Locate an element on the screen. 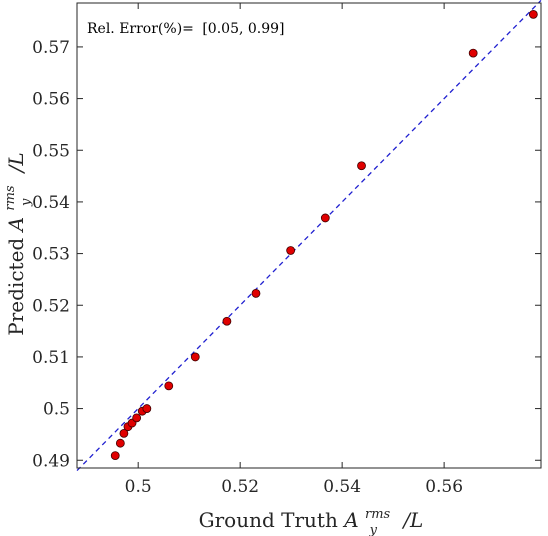 The image size is (548, 536). y-axis-label-symbol: A is located at coordinates (16, 225).